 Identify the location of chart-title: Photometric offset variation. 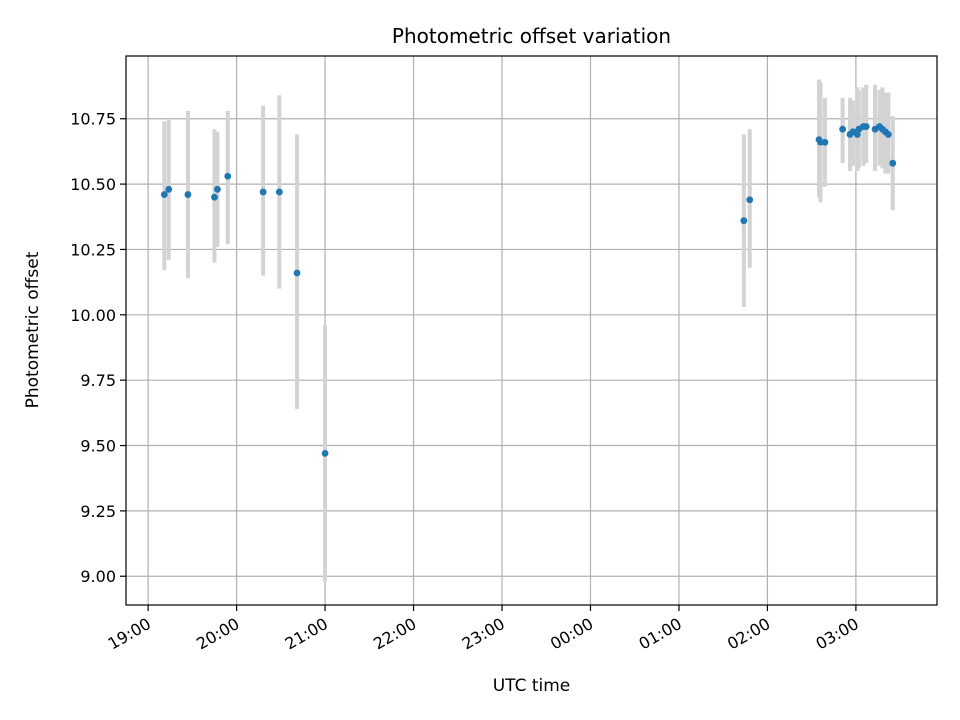
(531, 36).